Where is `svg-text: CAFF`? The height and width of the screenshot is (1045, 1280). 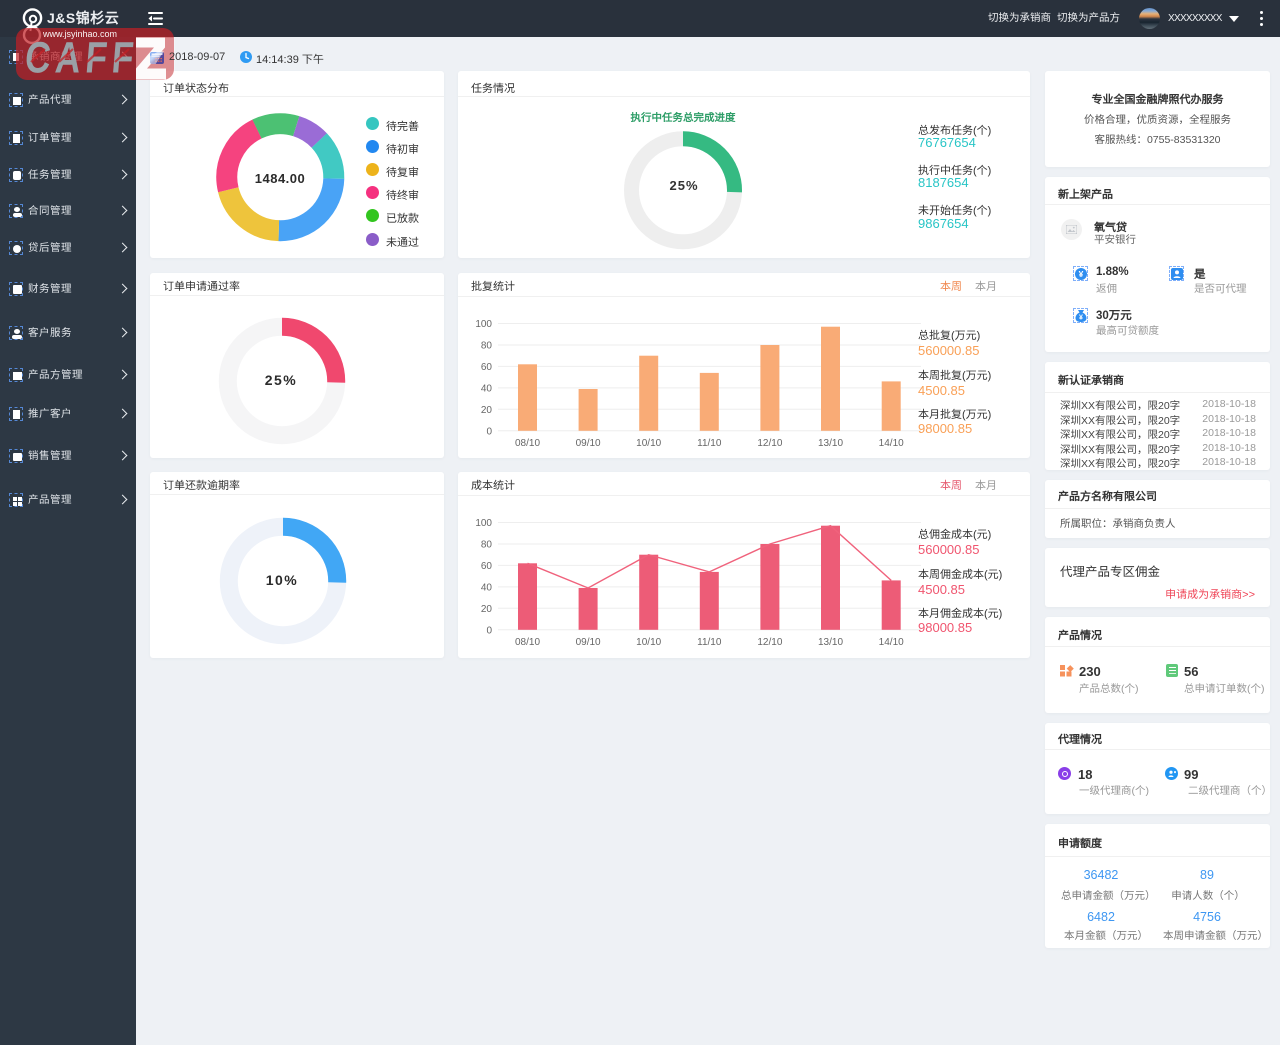
svg-text: CAFF is located at coordinates (81, 57).